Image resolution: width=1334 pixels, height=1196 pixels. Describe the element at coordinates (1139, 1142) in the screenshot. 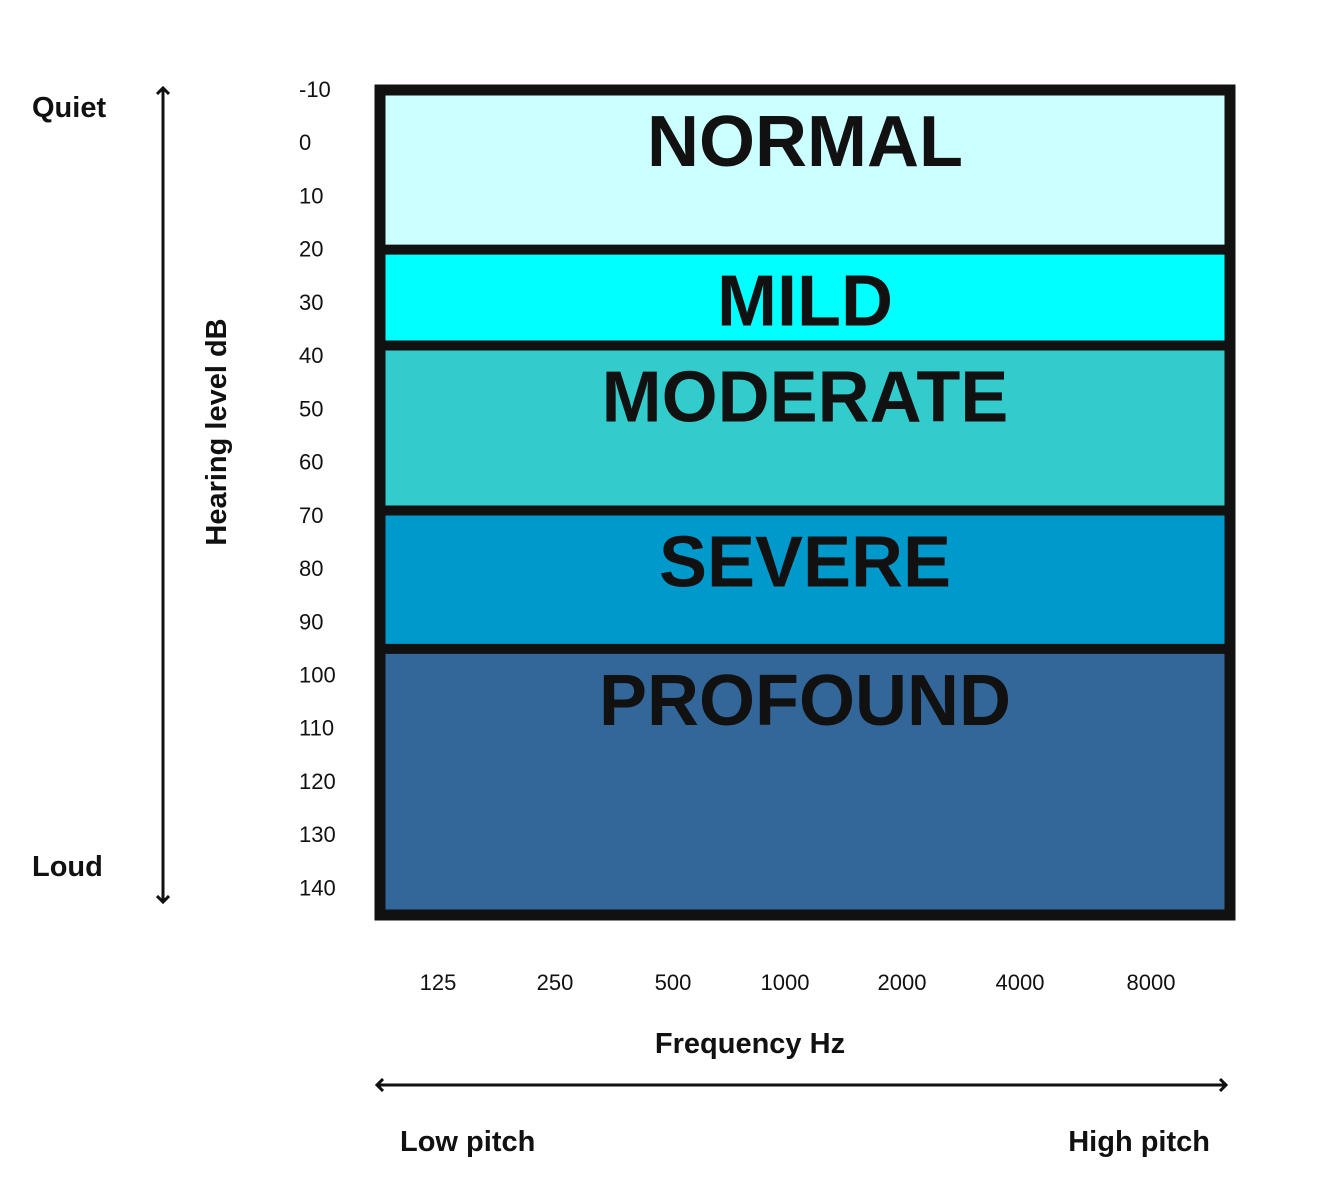

I see `high-pitch-label: High pitch` at that location.